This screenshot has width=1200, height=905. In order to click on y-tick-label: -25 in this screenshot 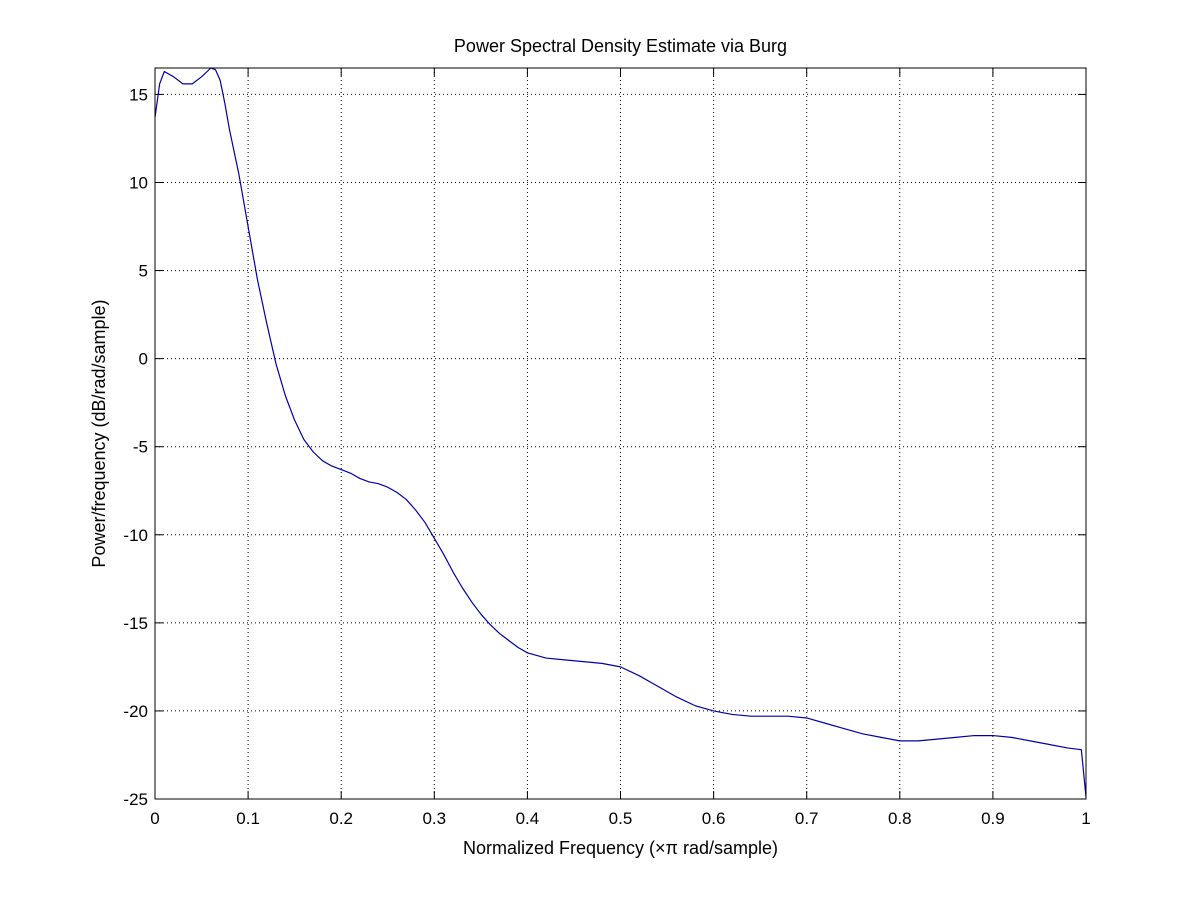, I will do `click(135, 799)`.